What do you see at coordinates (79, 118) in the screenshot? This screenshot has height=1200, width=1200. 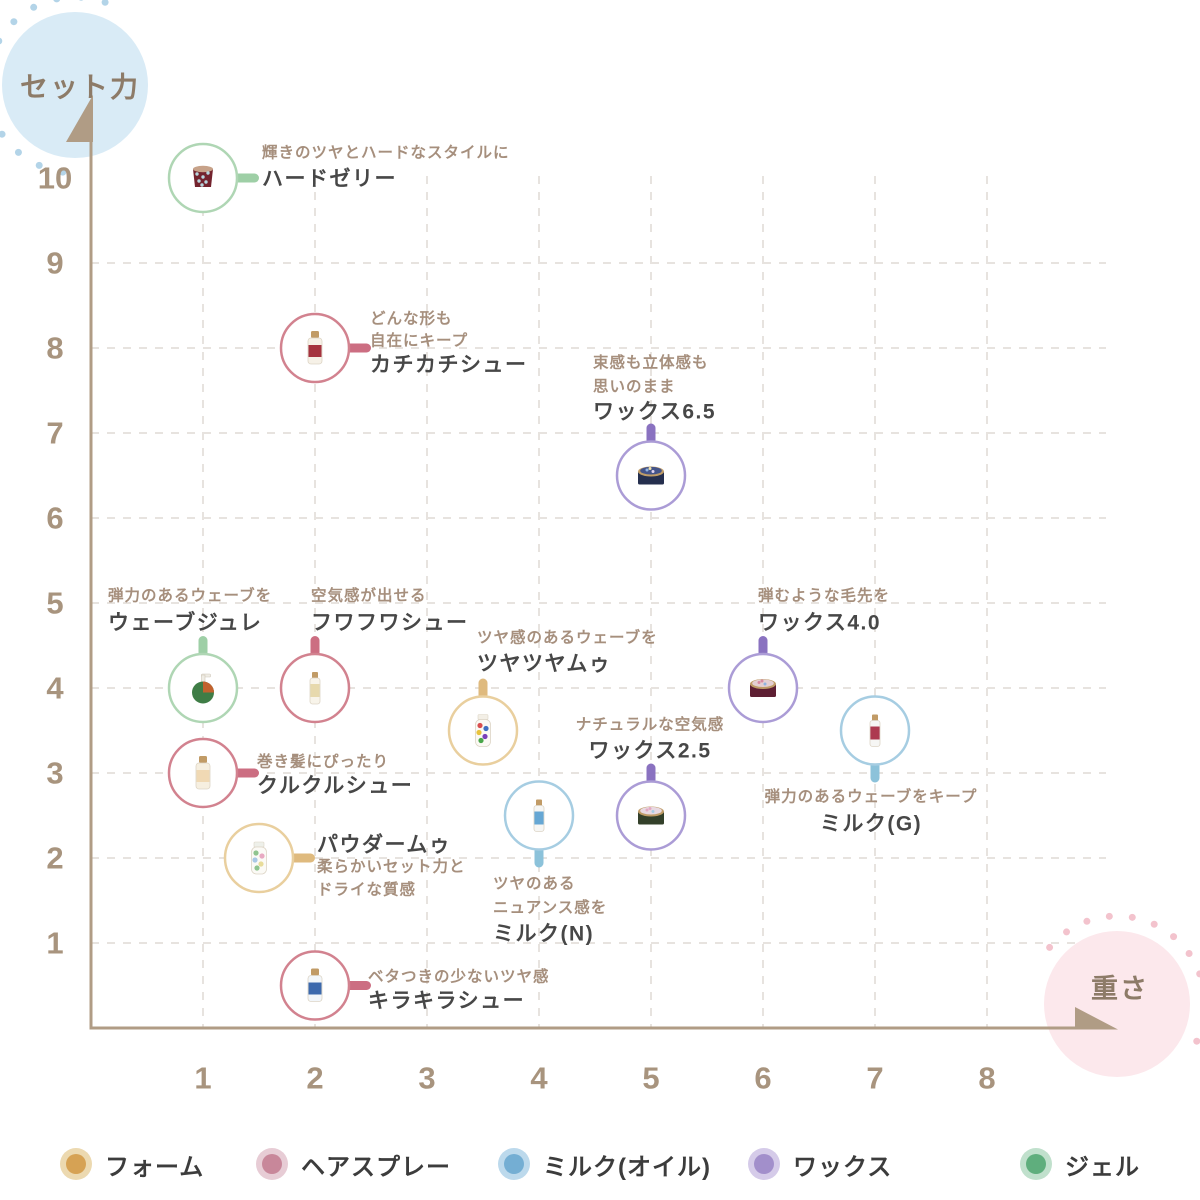 I see `y-axis-arrow` at bounding box center [79, 118].